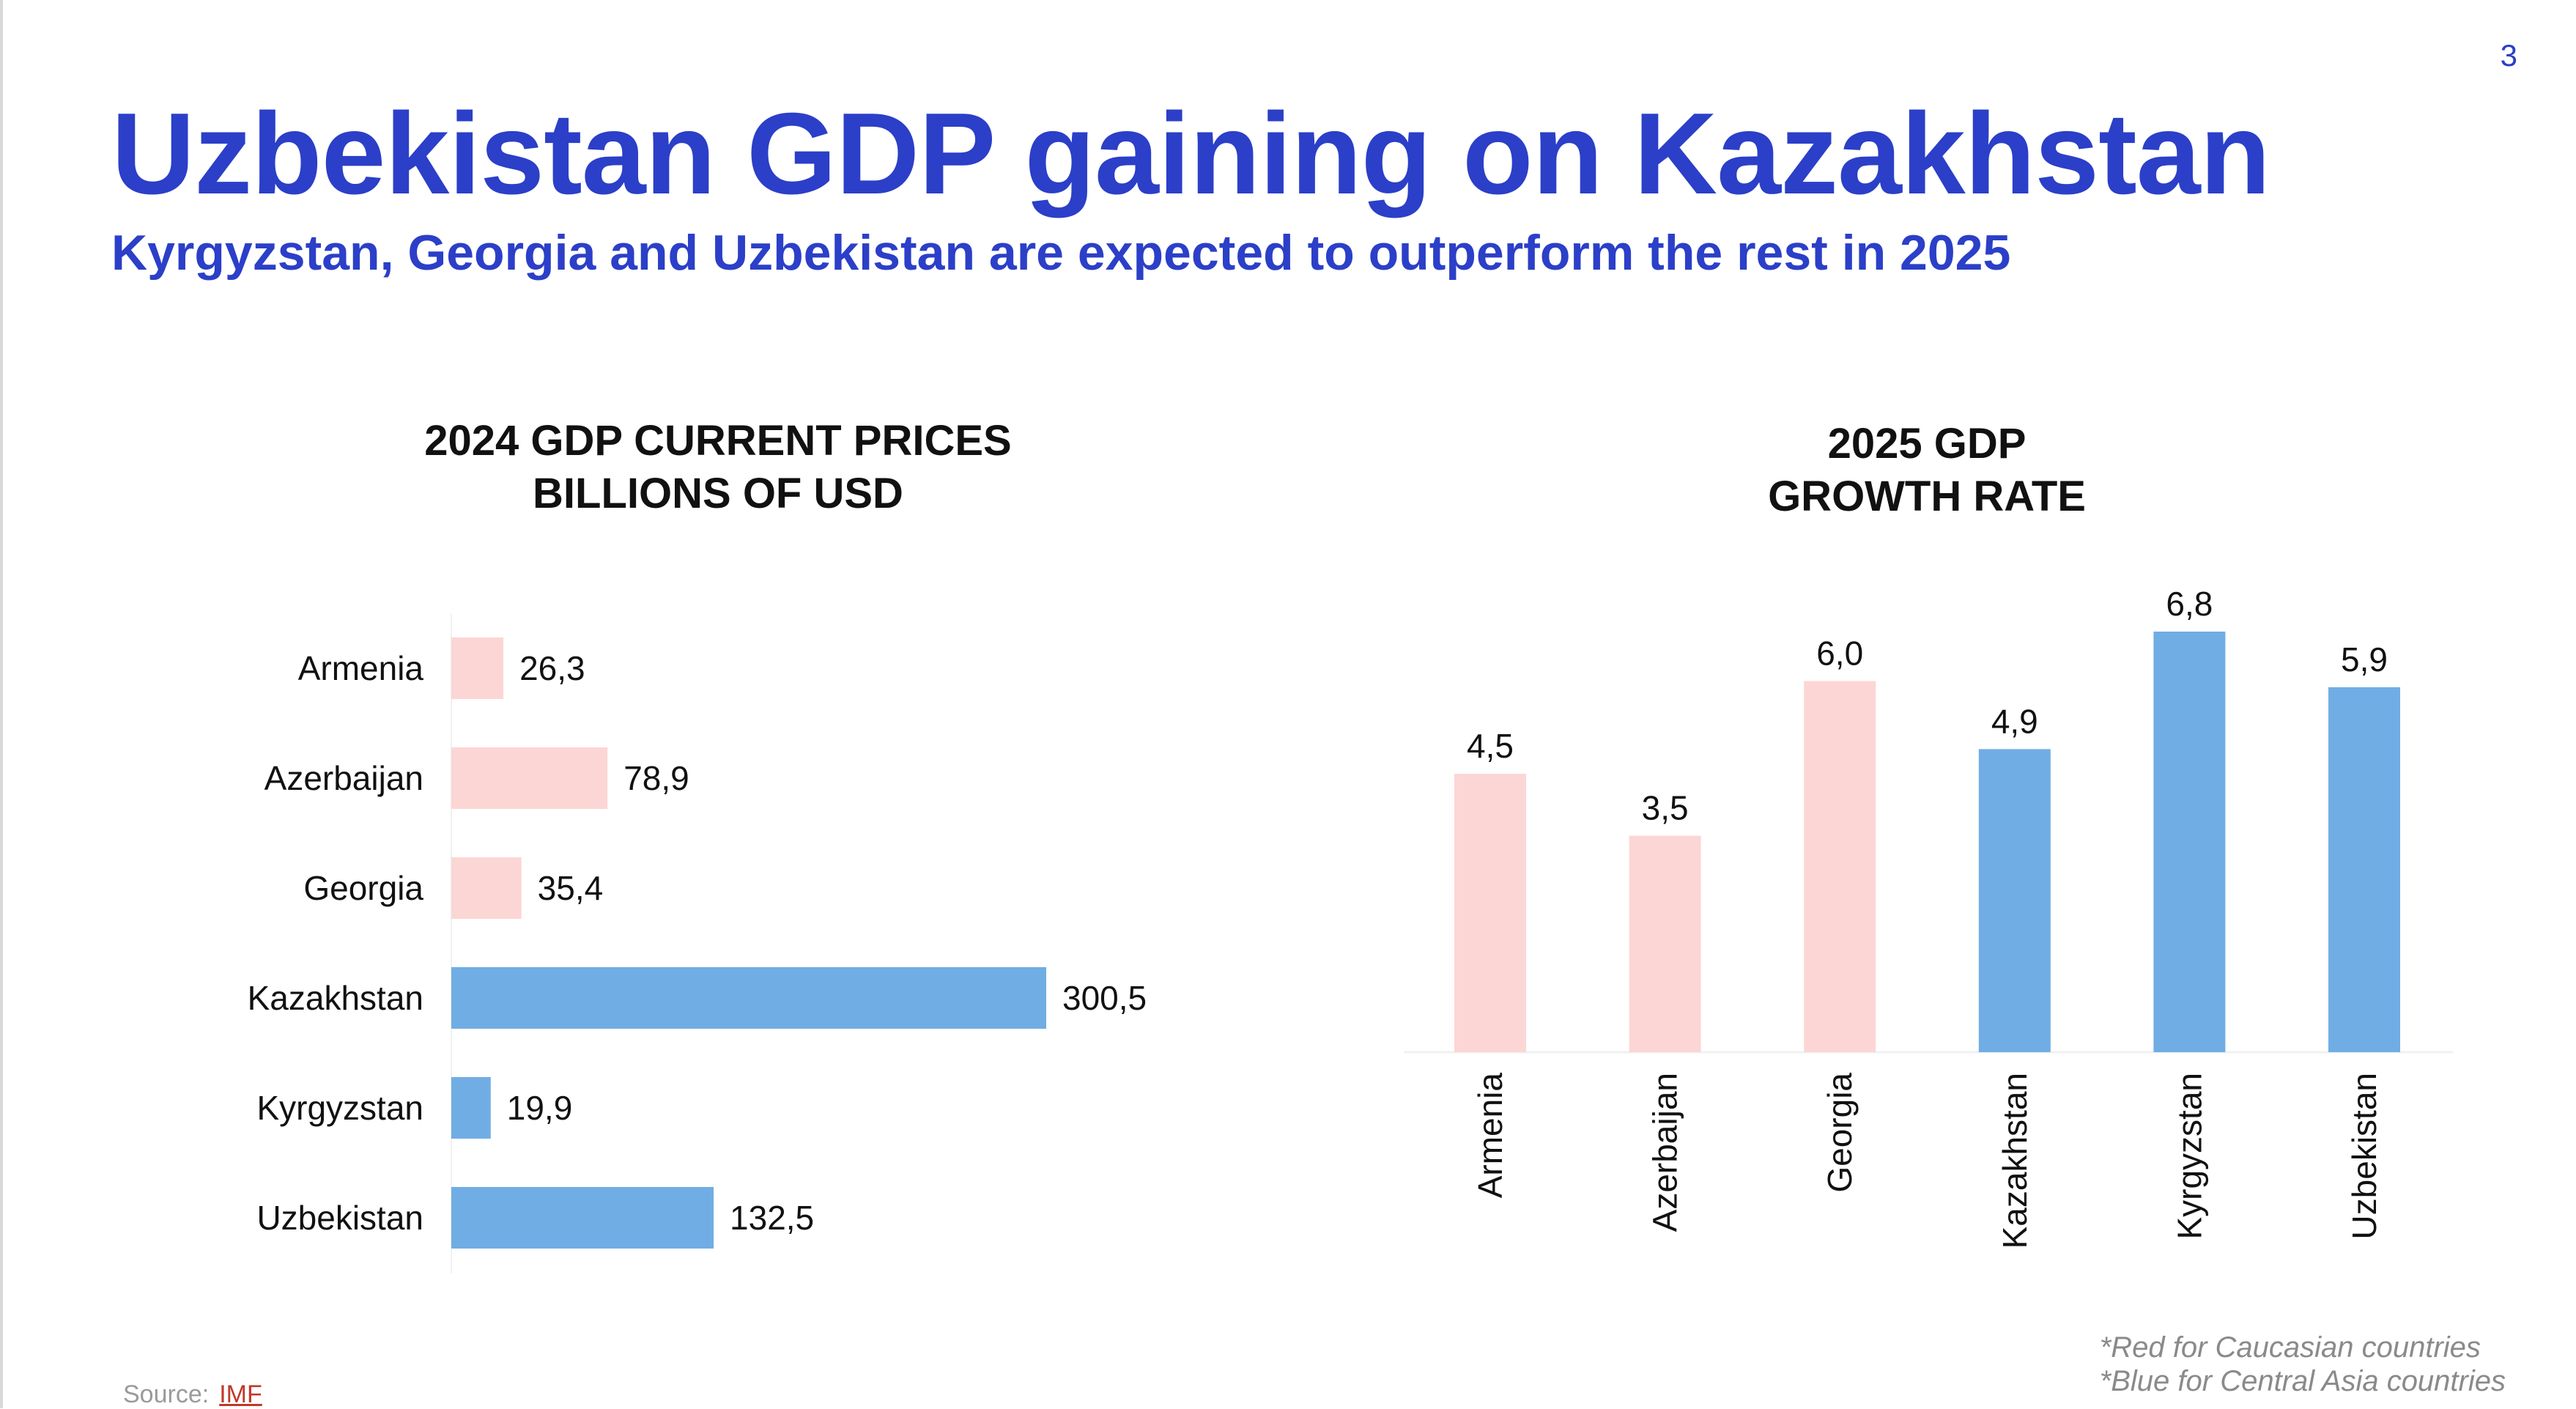 Image resolution: width=2576 pixels, height=1409 pixels. What do you see at coordinates (240, 1394) in the screenshot?
I see `source-link-imf: IMF` at bounding box center [240, 1394].